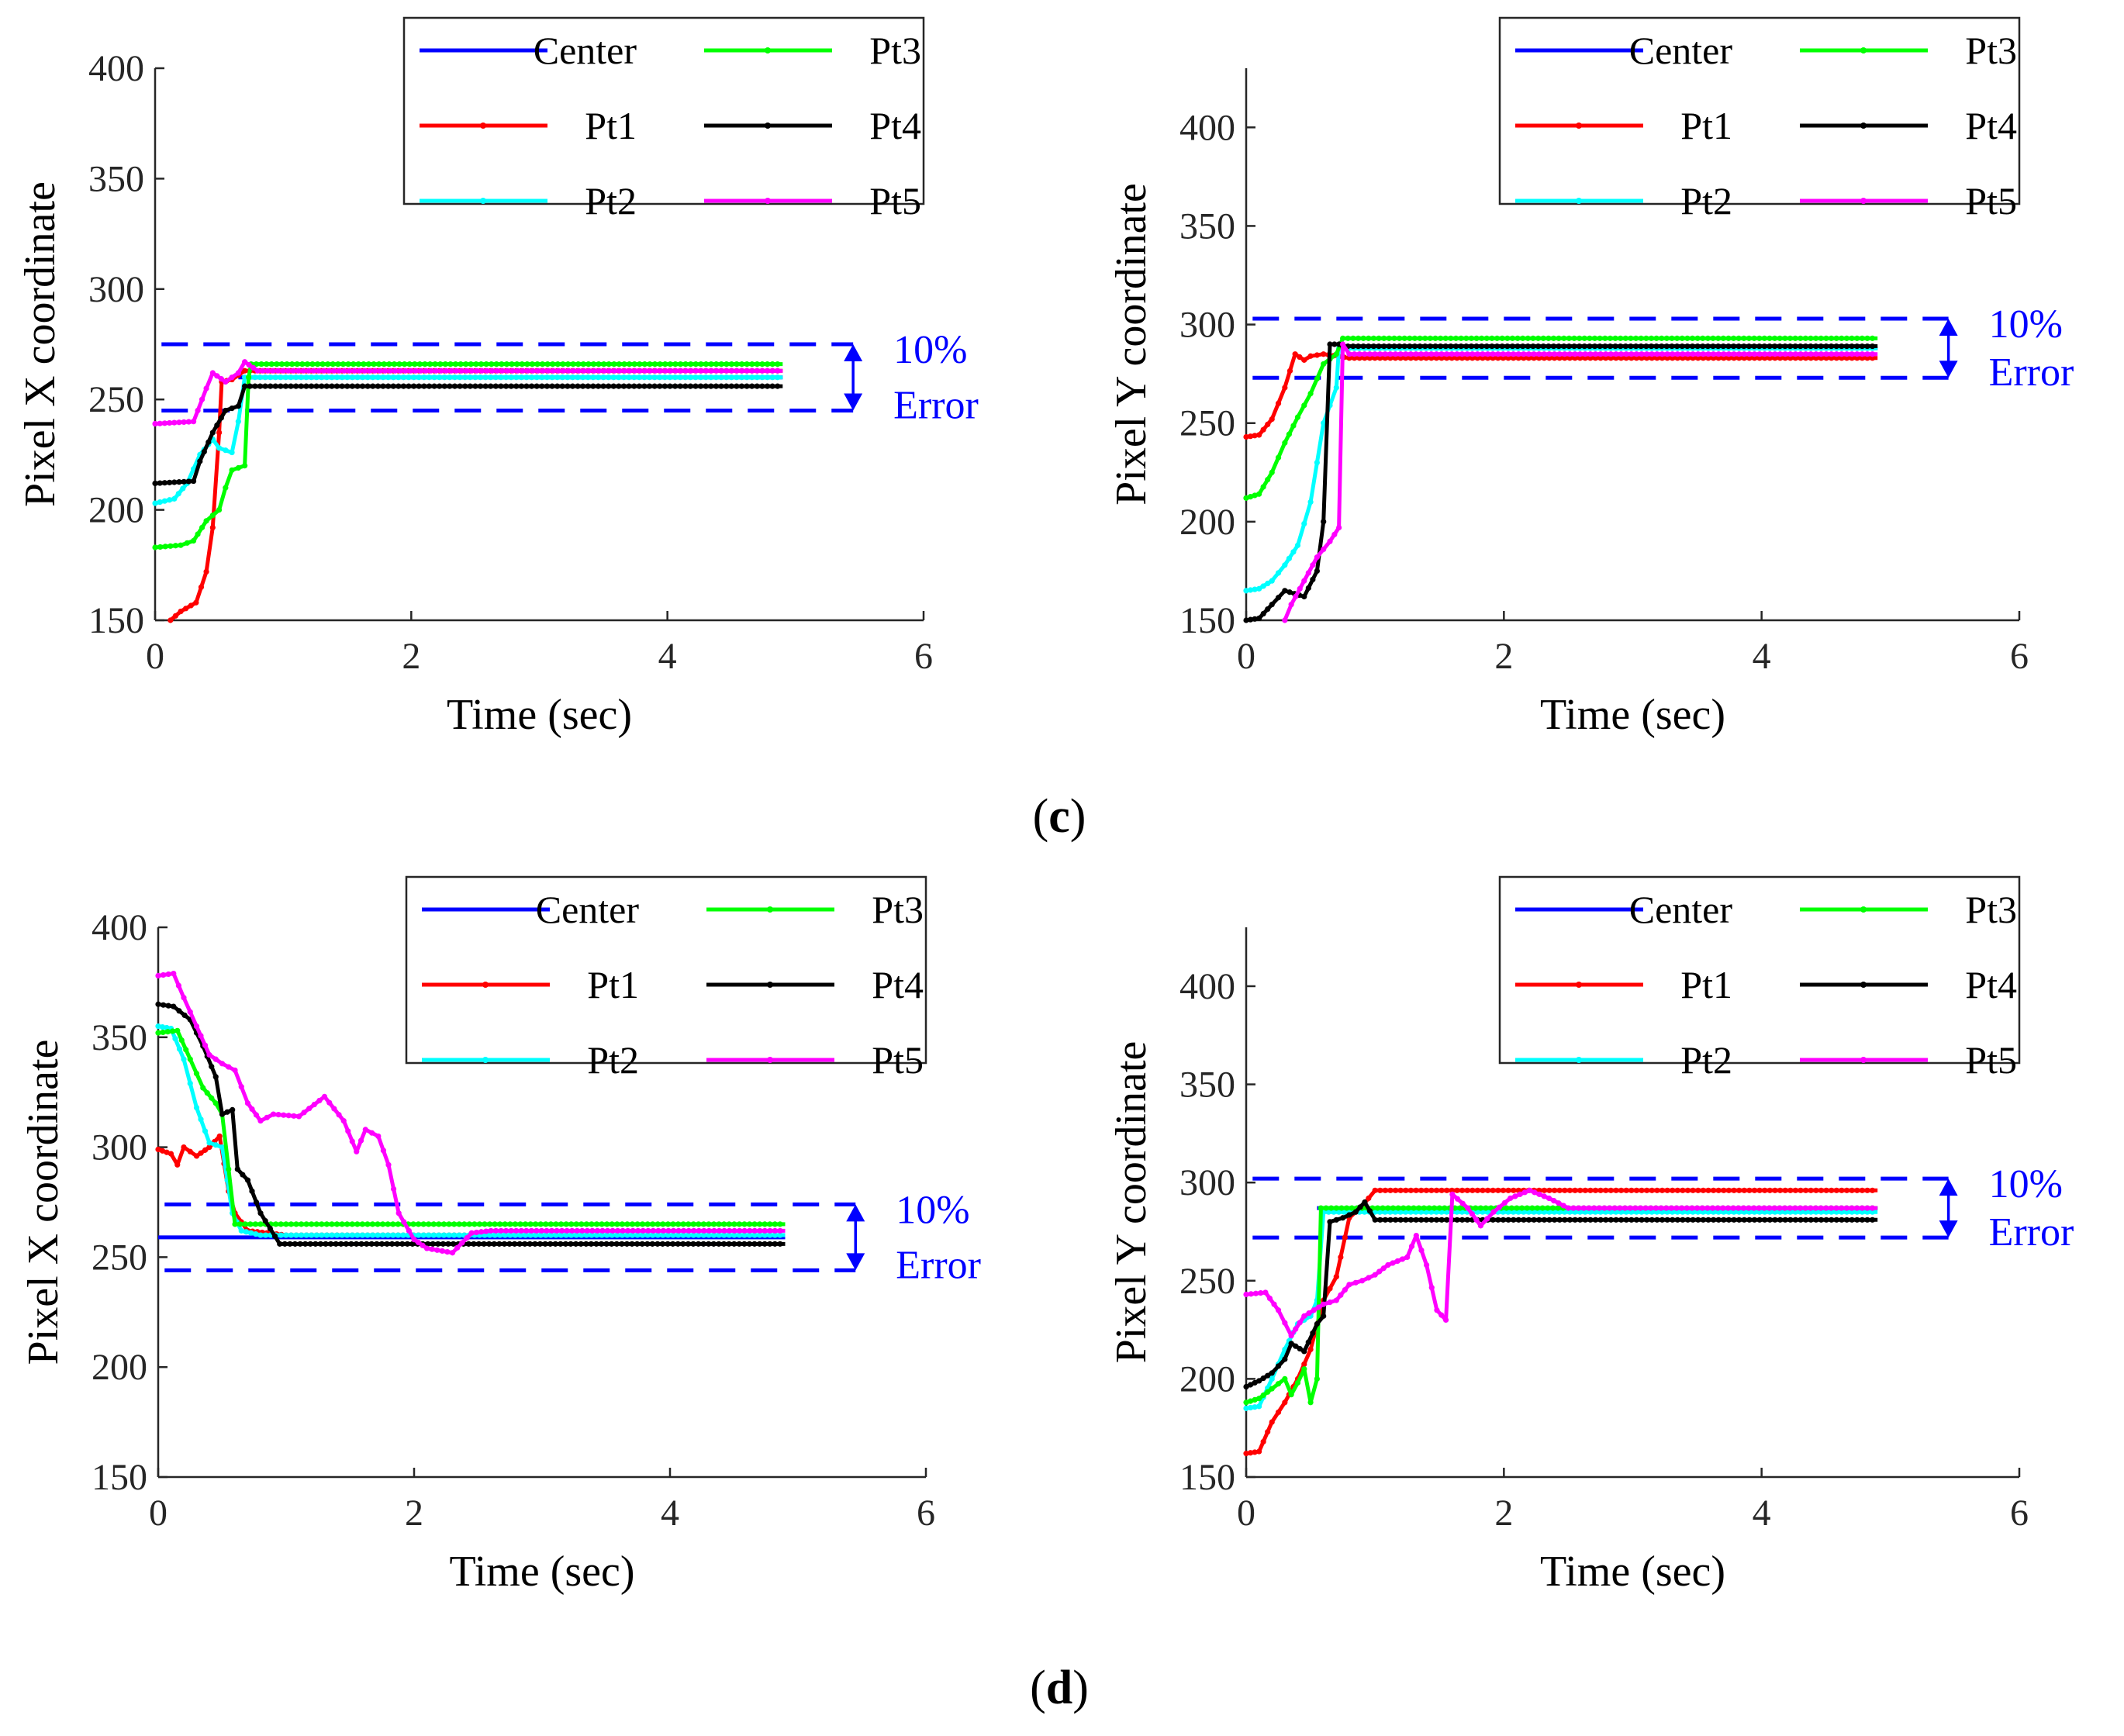 Image resolution: width=2124 pixels, height=1736 pixels. I want to click on legend-marker-pt1, so click(1579, 985).